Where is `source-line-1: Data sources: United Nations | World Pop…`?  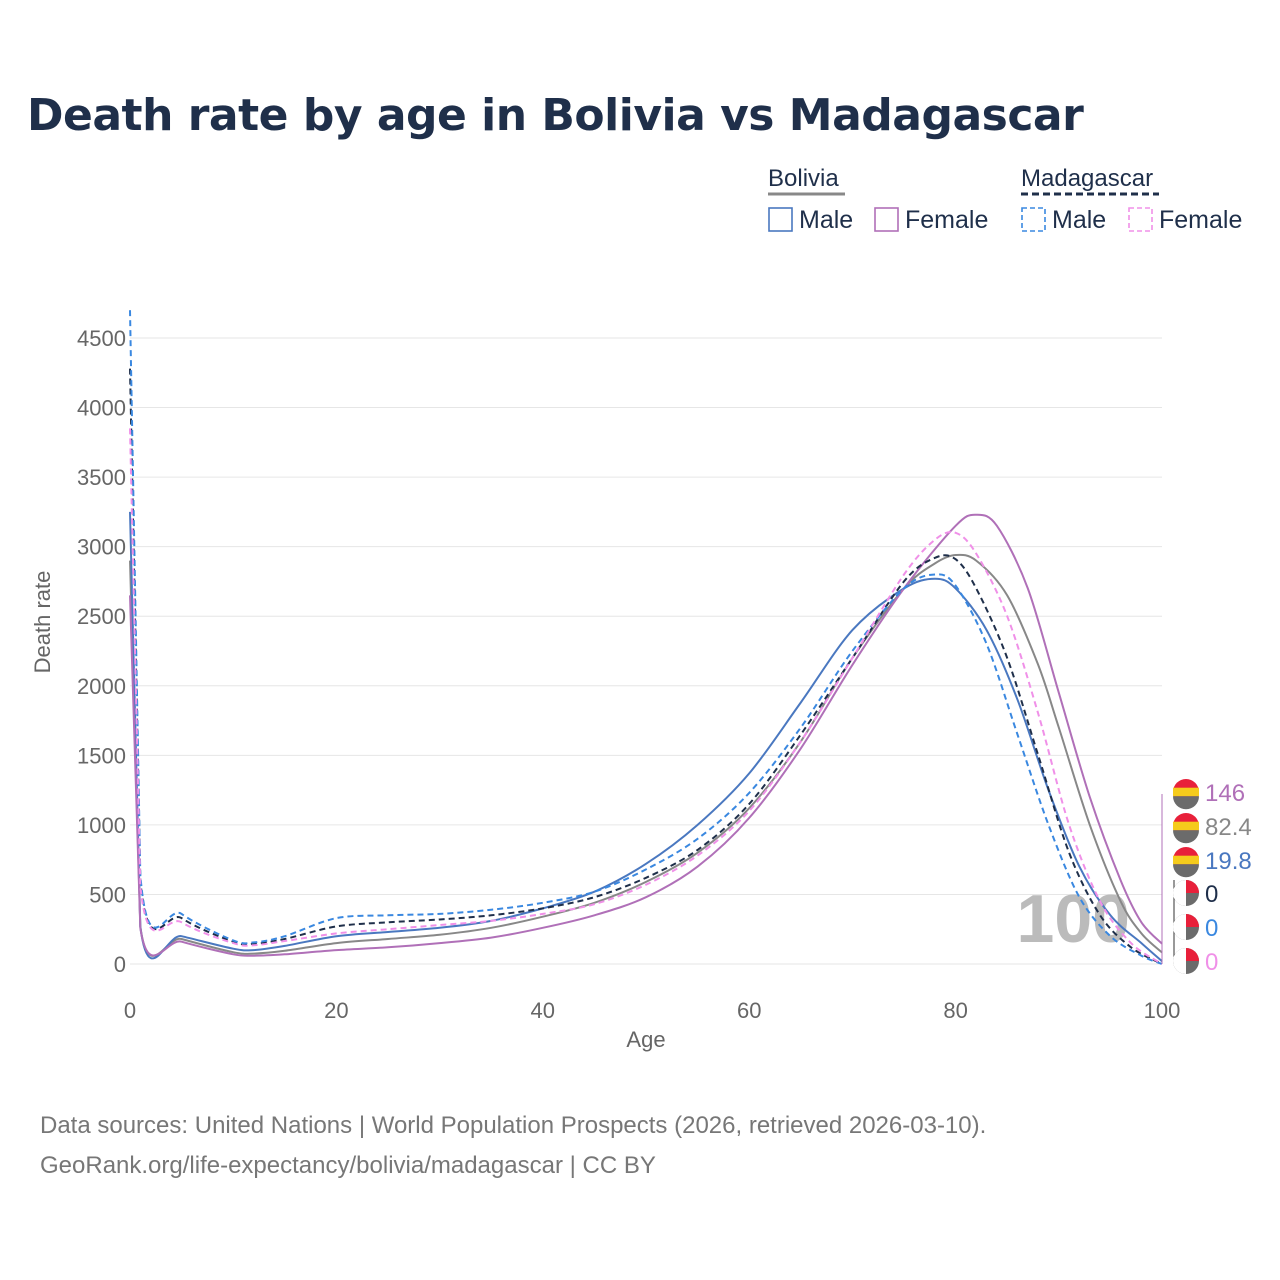 source-line-1: Data sources: United Nations | World Pop… is located at coordinates (513, 1125).